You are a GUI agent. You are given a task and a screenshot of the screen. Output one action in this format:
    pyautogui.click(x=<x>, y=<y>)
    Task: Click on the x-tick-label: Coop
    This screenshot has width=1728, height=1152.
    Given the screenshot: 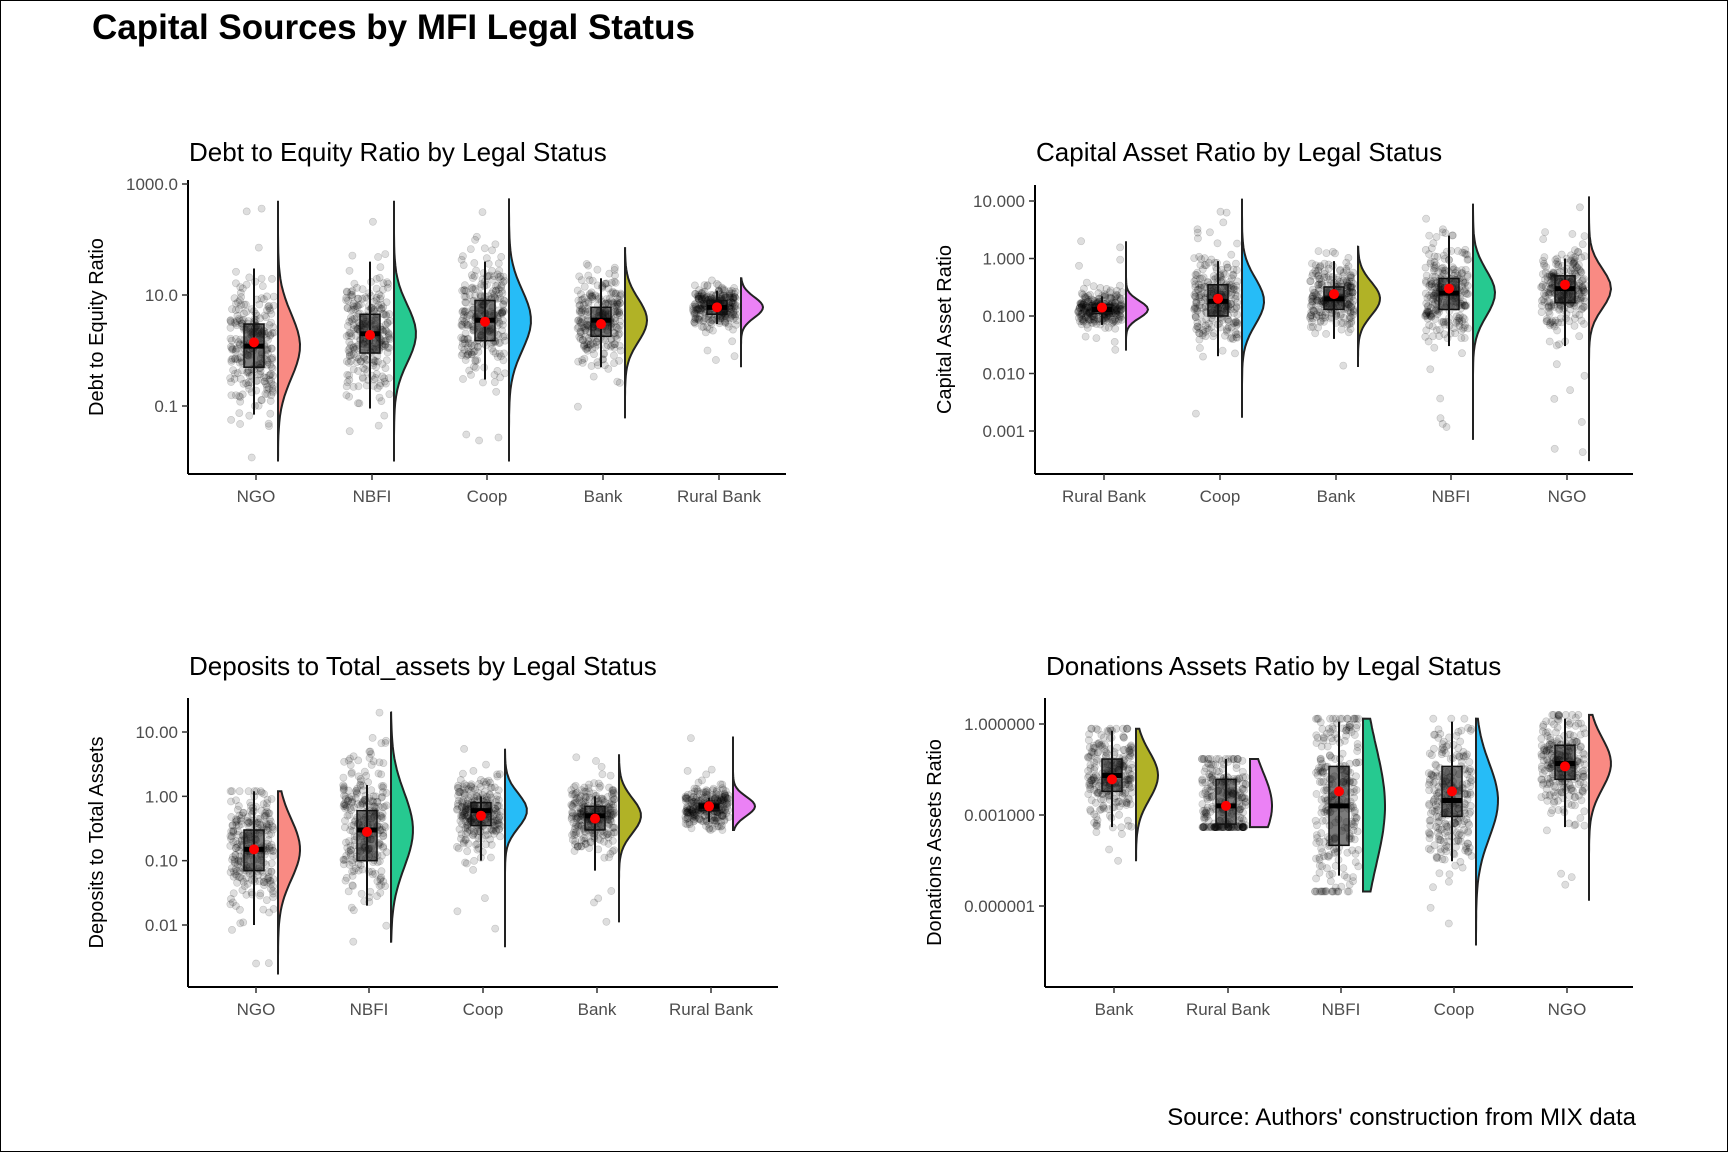 What is the action you would take?
    pyautogui.click(x=483, y=1009)
    